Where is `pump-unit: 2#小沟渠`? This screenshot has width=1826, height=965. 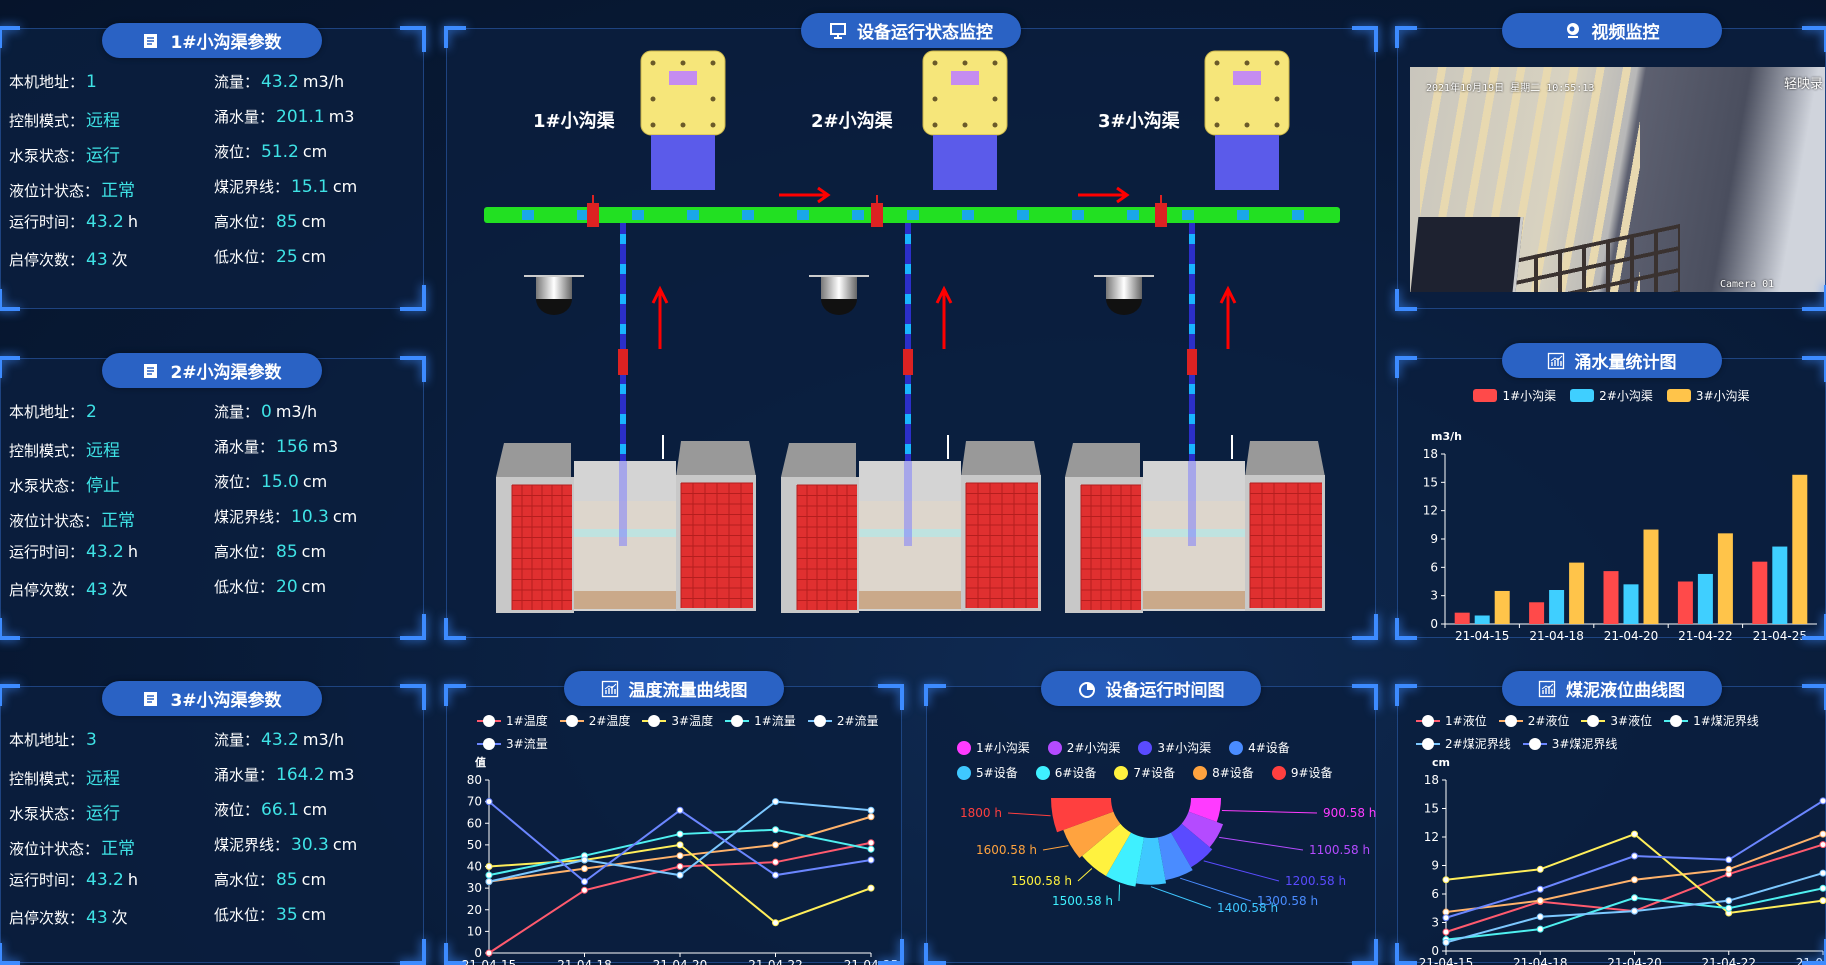 pump-unit: 2#小沟渠 is located at coordinates (909, 120).